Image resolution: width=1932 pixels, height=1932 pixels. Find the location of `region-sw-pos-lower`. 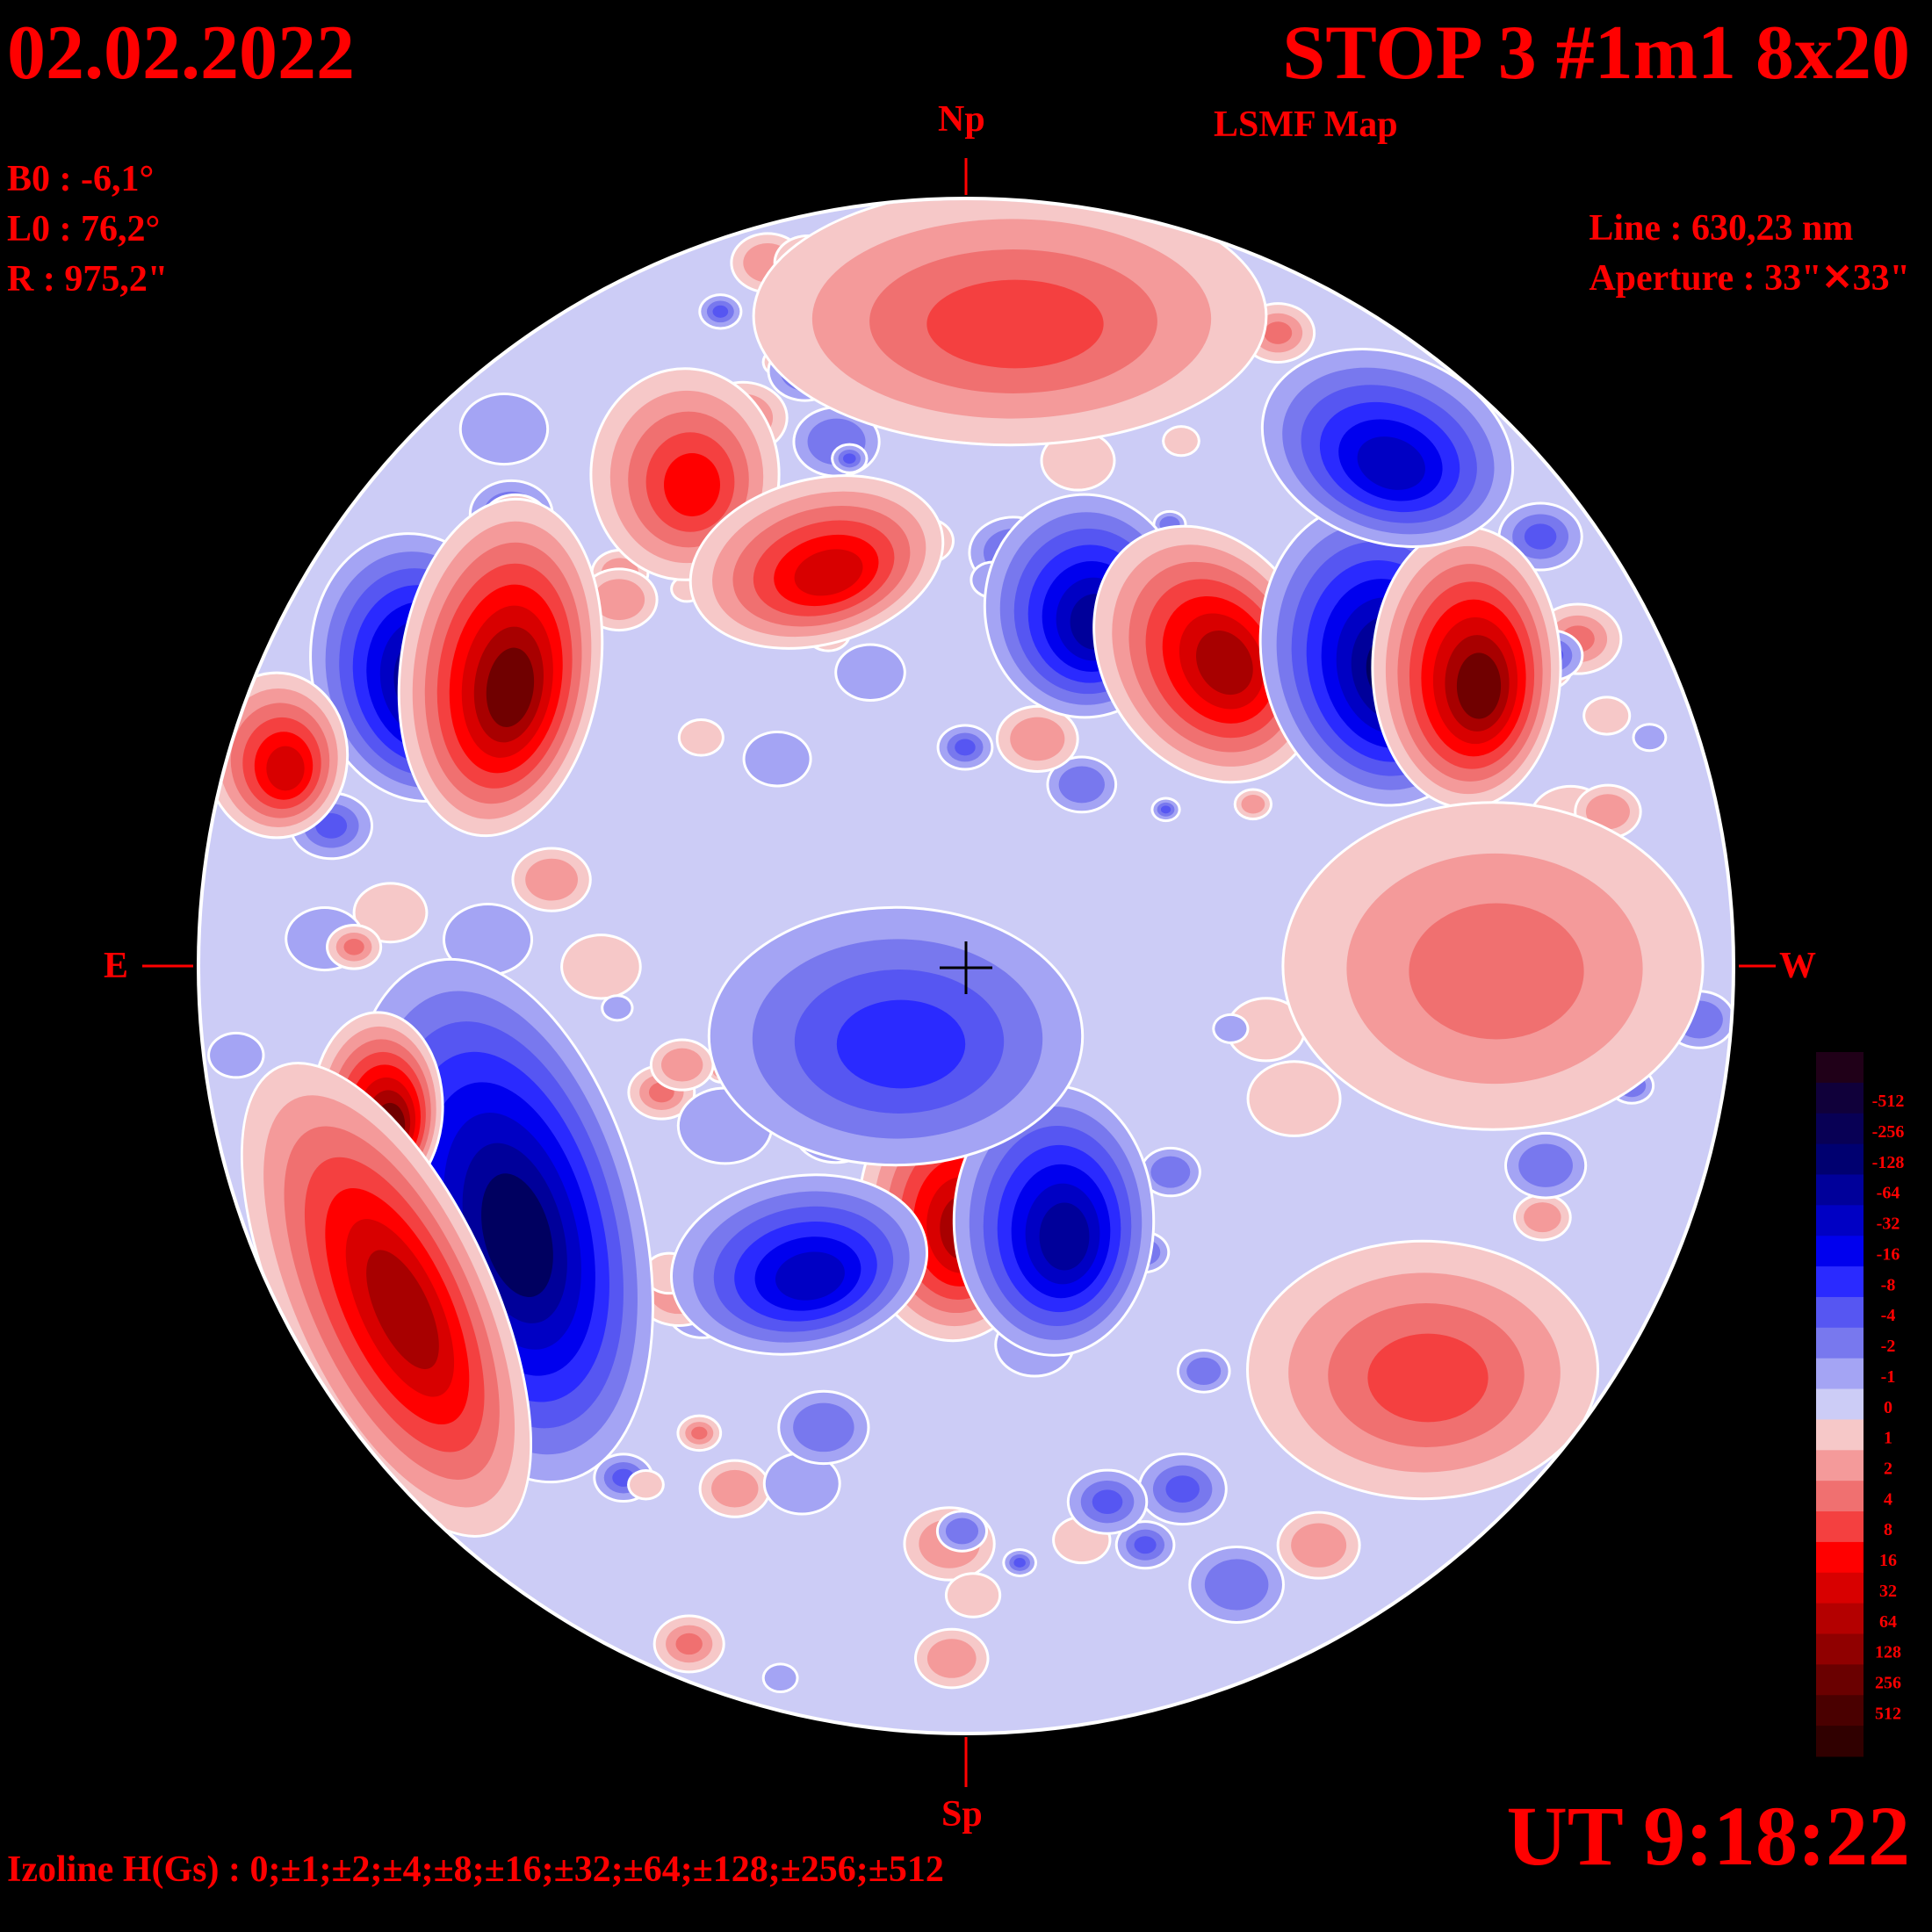

region-sw-pos-lower is located at coordinates (386, 1300).